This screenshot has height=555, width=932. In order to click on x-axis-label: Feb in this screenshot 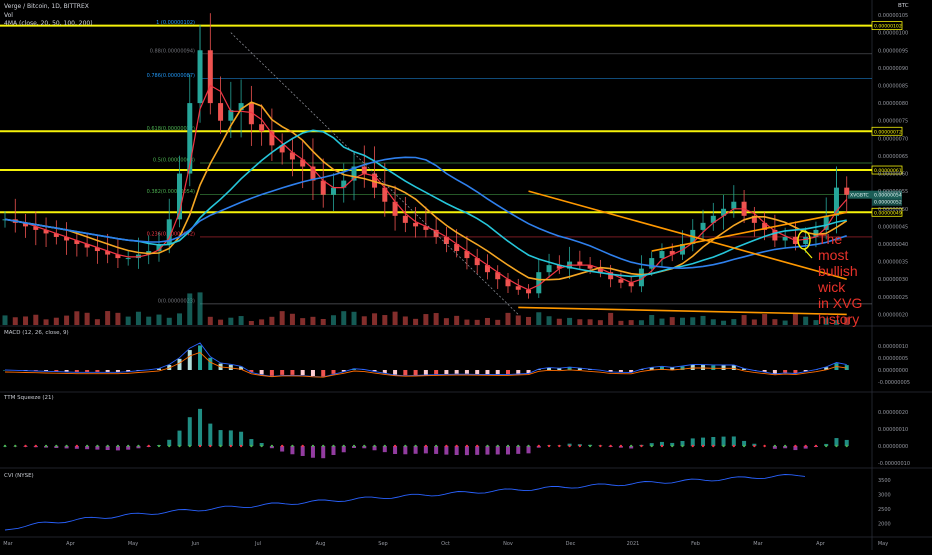, I will do `click(695, 544)`.